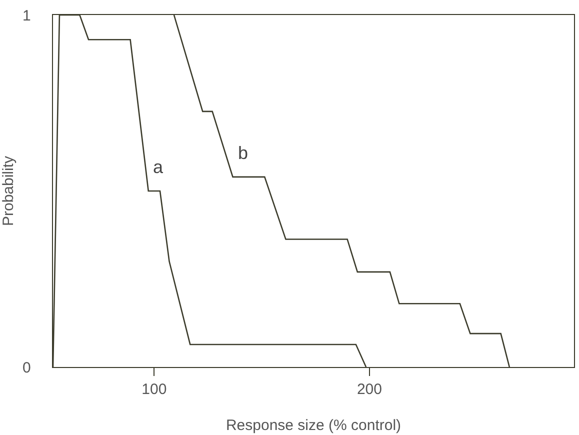  Describe the element at coordinates (369, 389) in the screenshot. I see `x-tick-label: 200` at that location.